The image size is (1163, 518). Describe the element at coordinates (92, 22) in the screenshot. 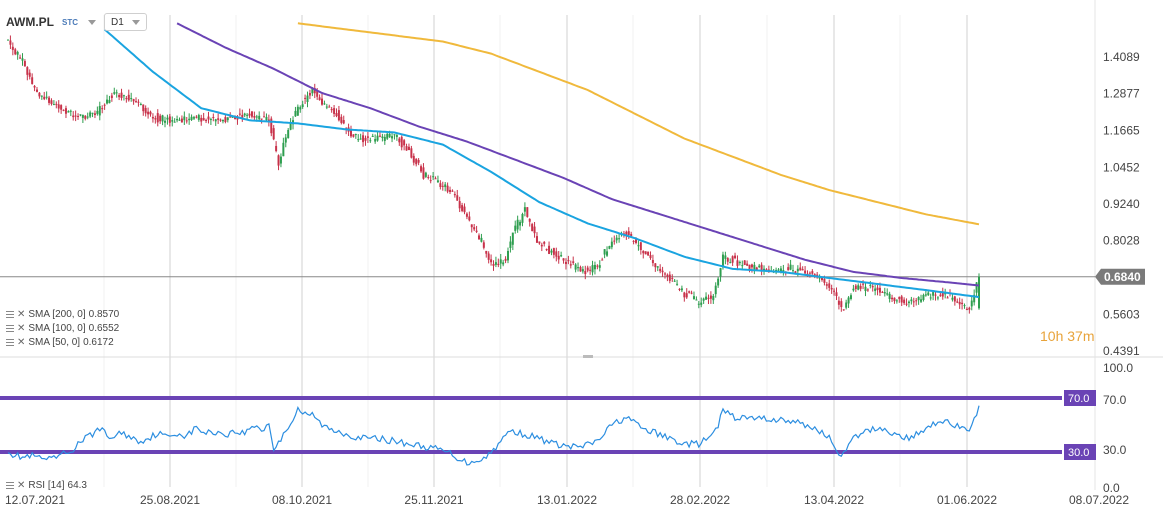

I see `symbol-dropdown-icon` at that location.